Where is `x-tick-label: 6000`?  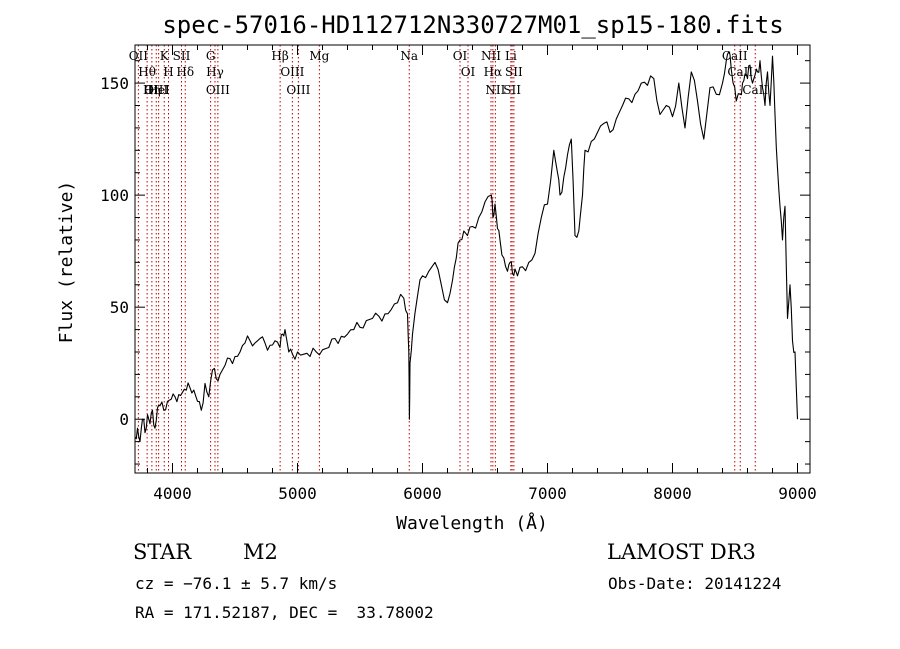
x-tick-label: 6000 is located at coordinates (422, 493).